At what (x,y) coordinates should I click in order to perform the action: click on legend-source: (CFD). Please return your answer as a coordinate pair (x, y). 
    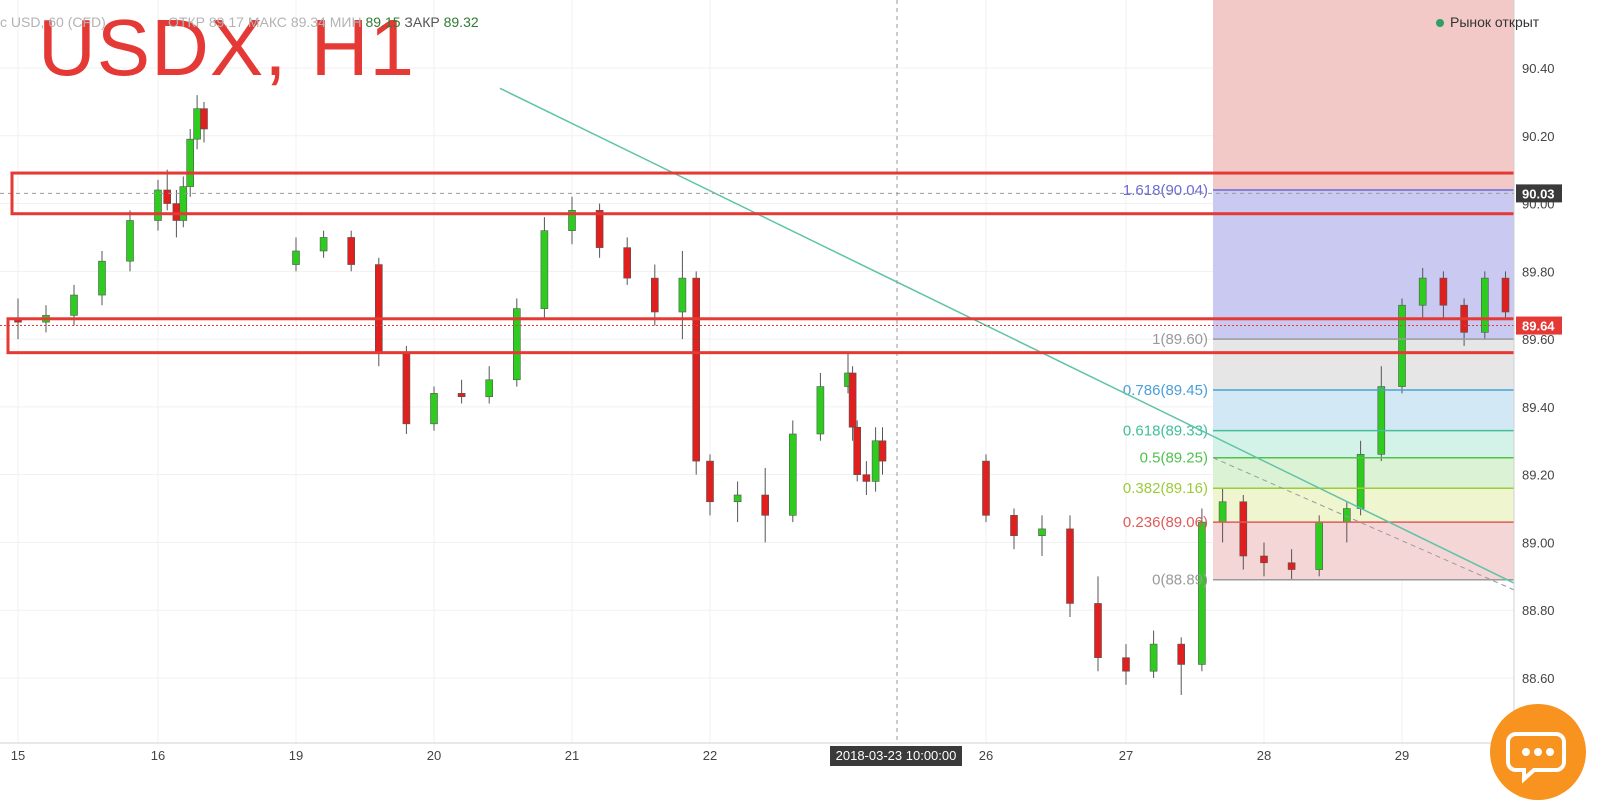
    Looking at the image, I should click on (86, 22).